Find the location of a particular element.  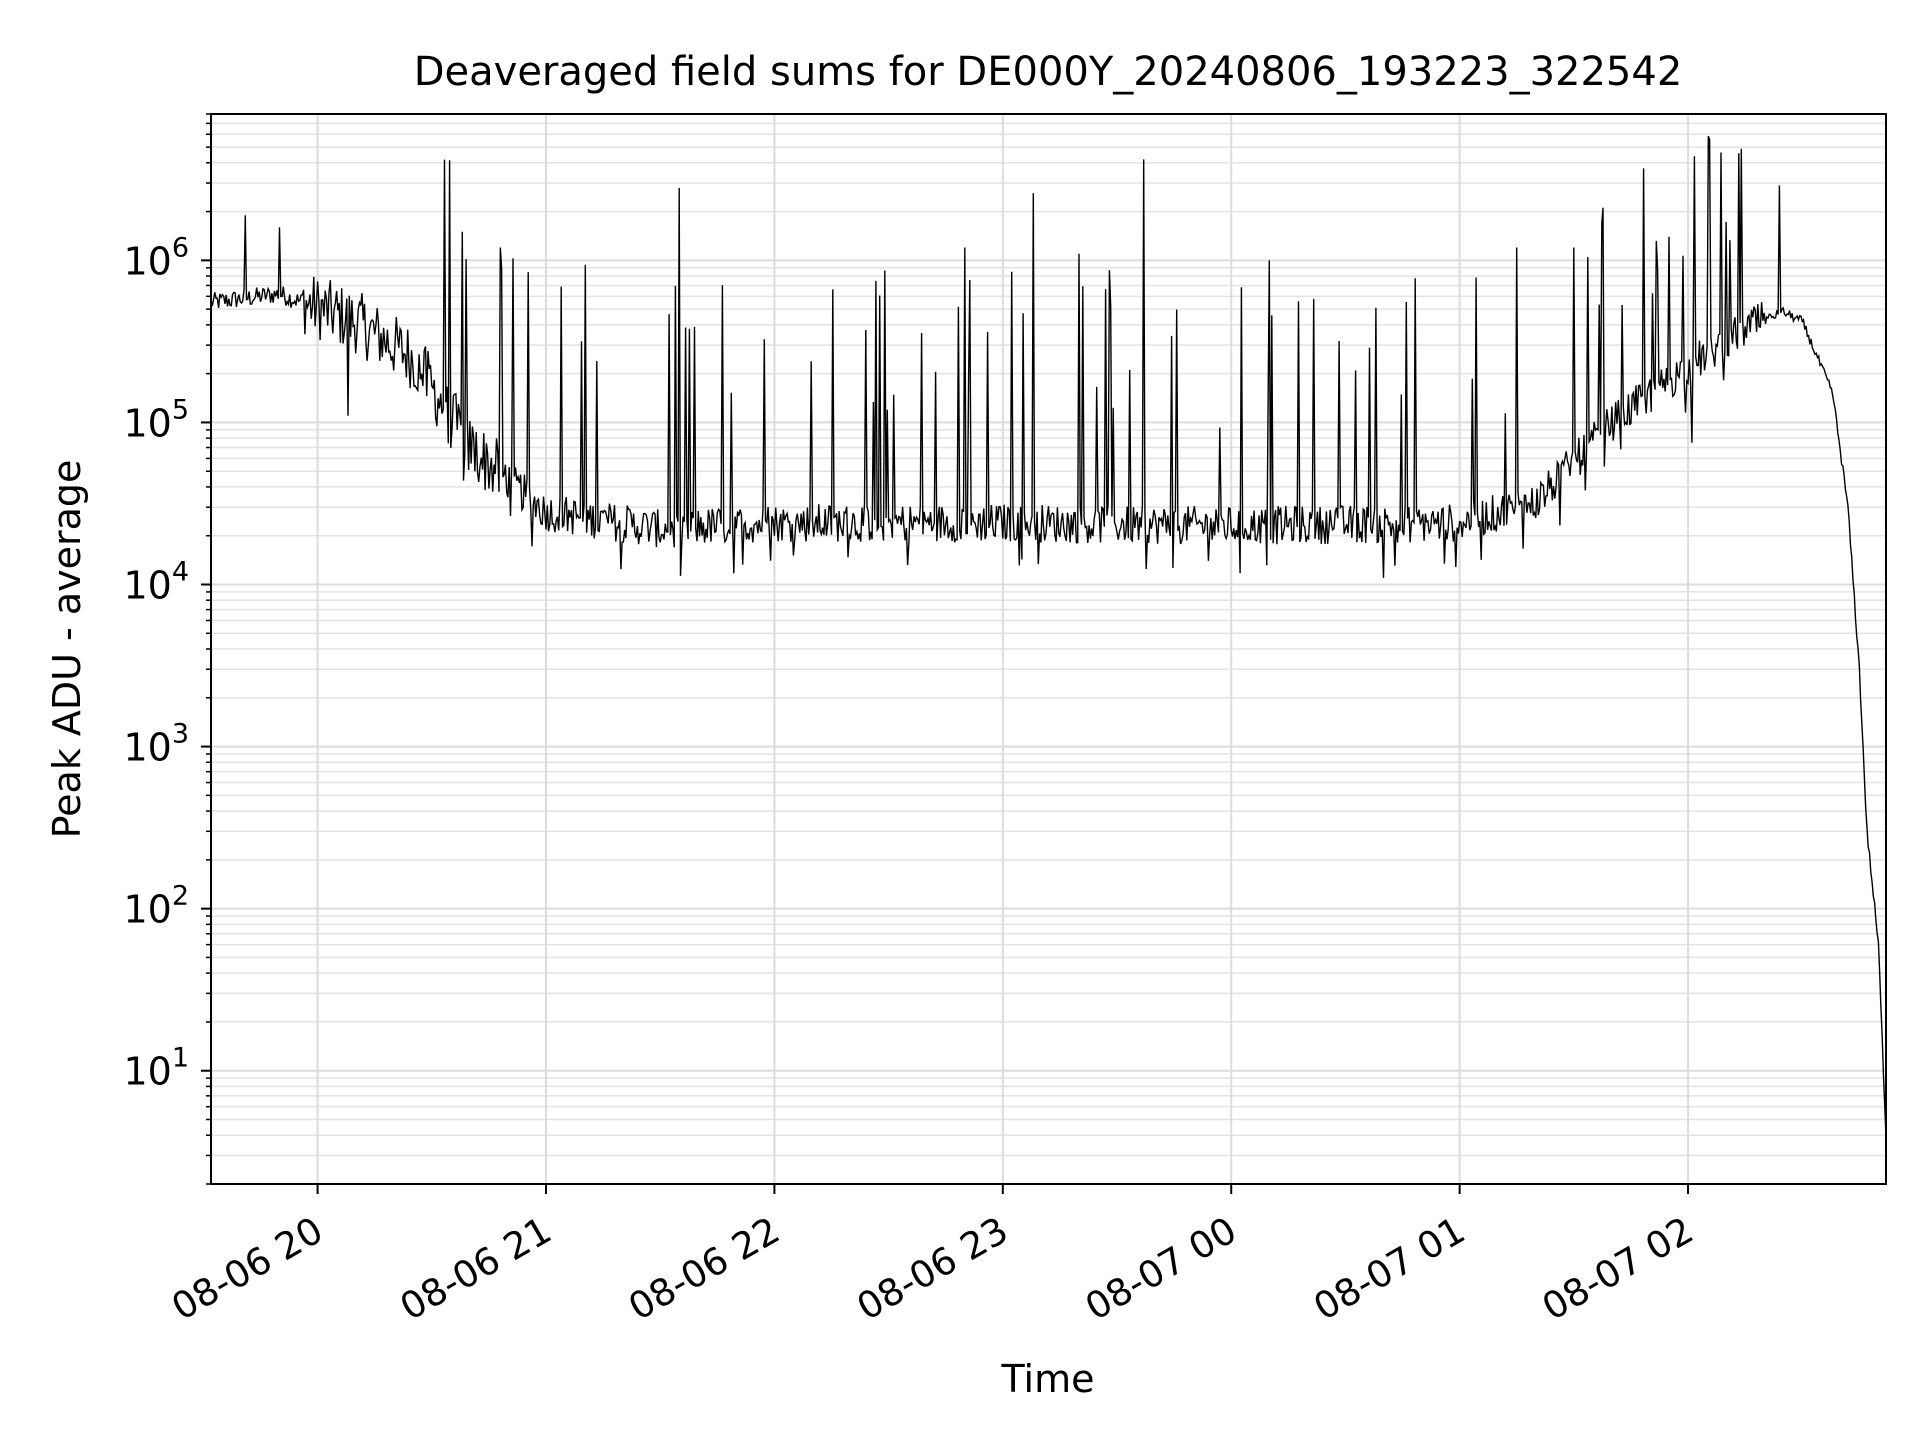

y-axis-label: Peak ADU - average is located at coordinates (67, 649).